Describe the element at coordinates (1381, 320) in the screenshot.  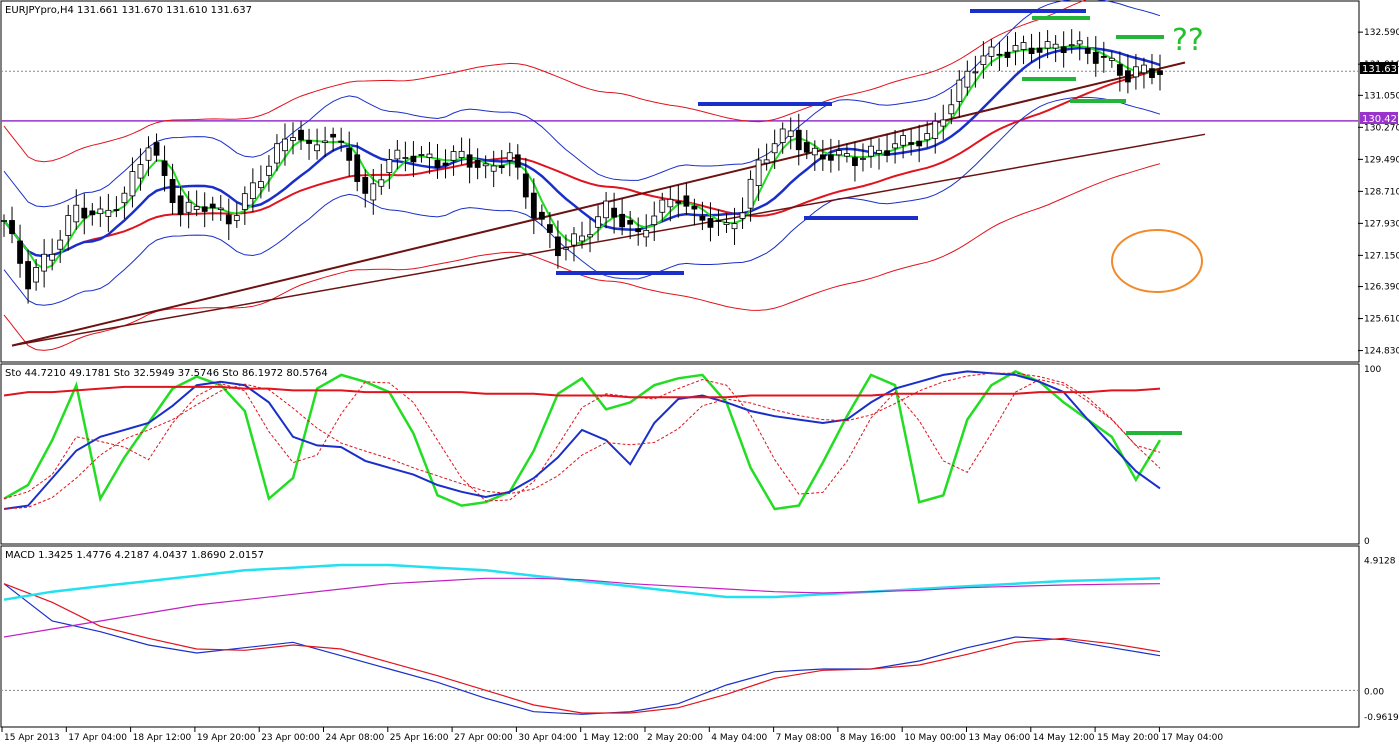
I see `price-axis-label: 125.610` at that location.